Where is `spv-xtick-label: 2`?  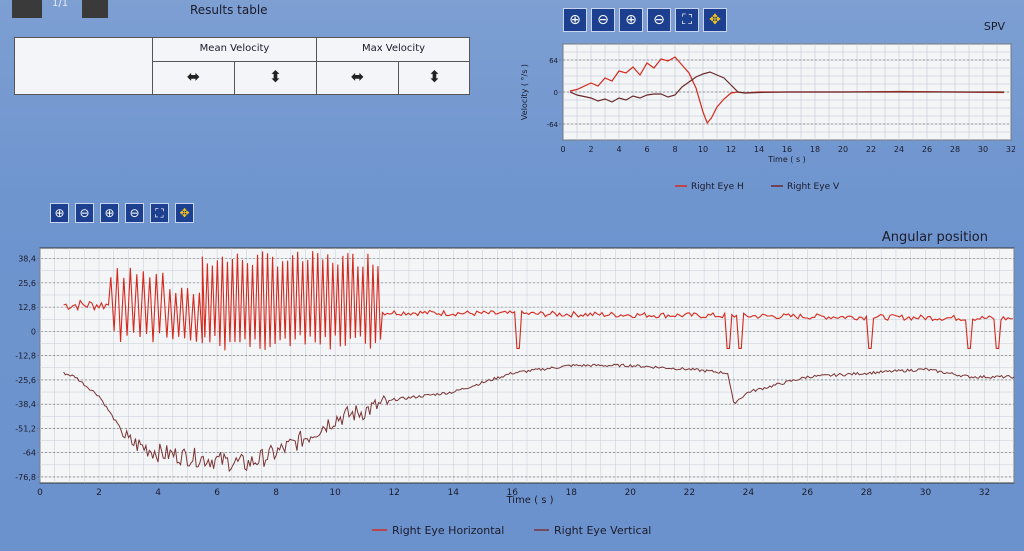
spv-xtick-label: 2 is located at coordinates (590, 149).